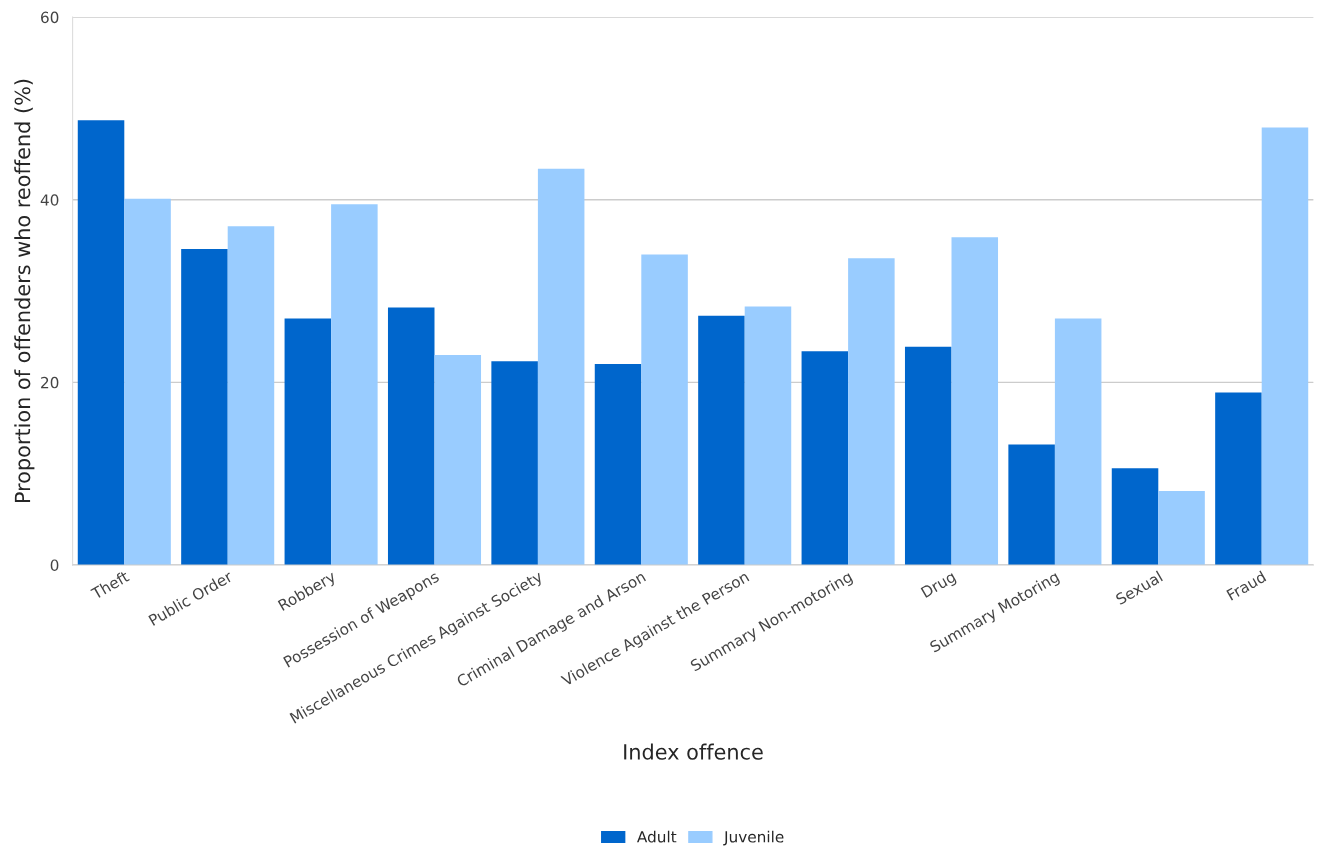 Image resolution: width=1320 pixels, height=856 pixels. Describe the element at coordinates (693, 751) in the screenshot. I see `x-axis-title: Index offence` at that location.